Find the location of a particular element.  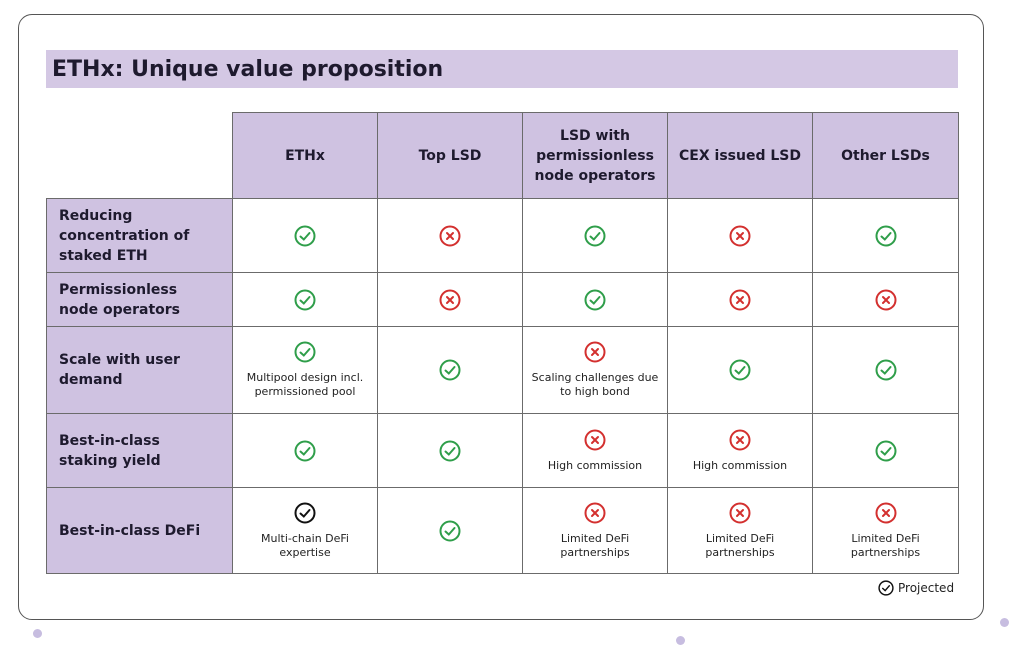

legend: Projected is located at coordinates (916, 588).